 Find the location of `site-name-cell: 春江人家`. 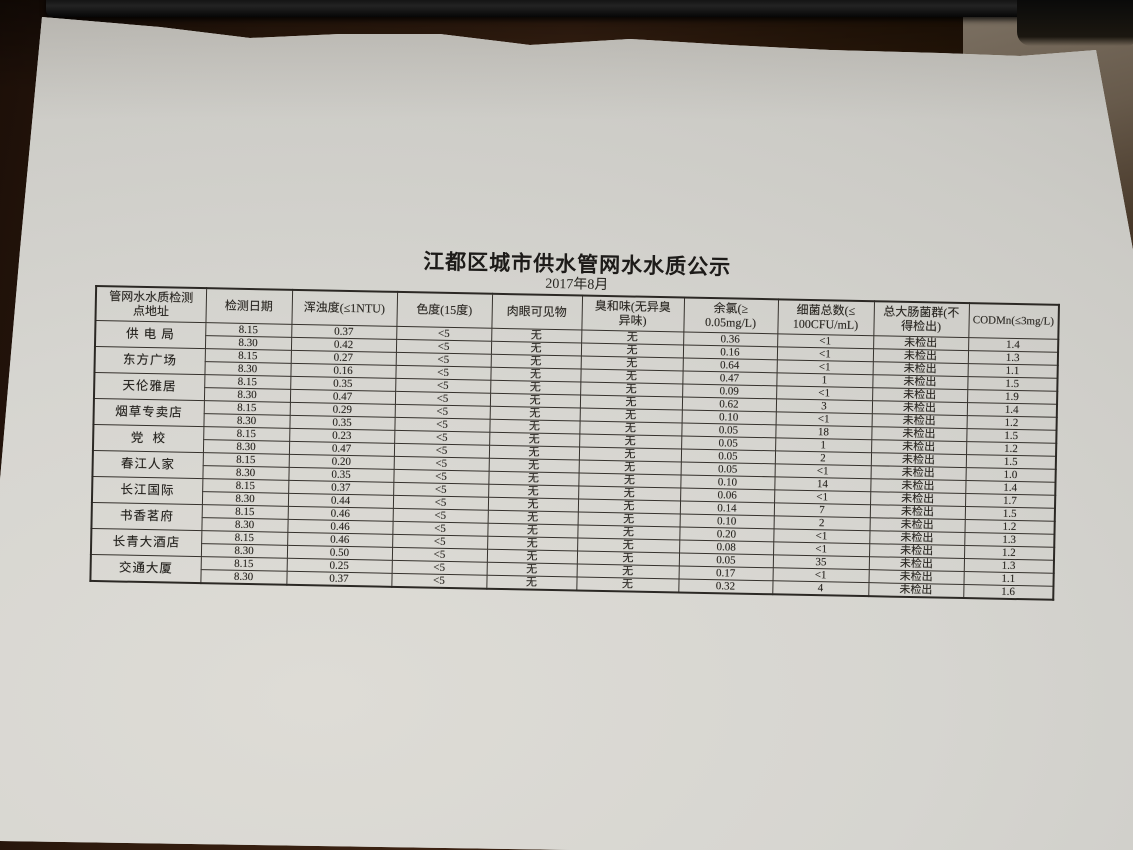

site-name-cell: 春江人家 is located at coordinates (147, 464).